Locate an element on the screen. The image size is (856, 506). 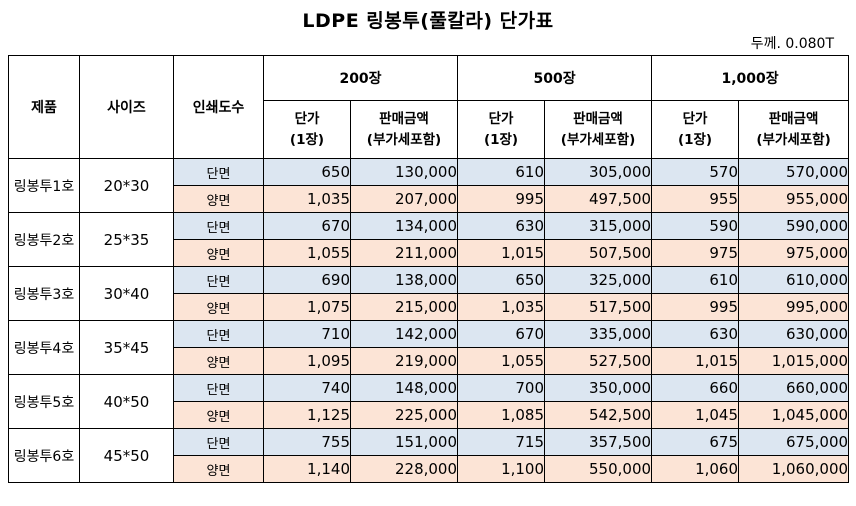
unit-price-cell: 710 is located at coordinates (307, 334).